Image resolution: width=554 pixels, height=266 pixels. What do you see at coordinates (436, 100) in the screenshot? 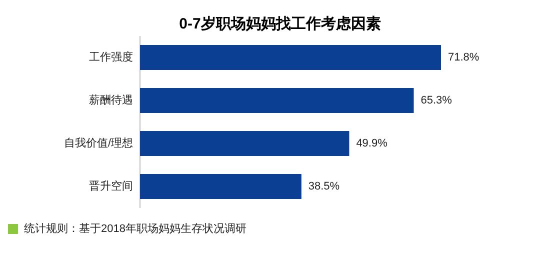
I see `data-label: 65.3%` at bounding box center [436, 100].